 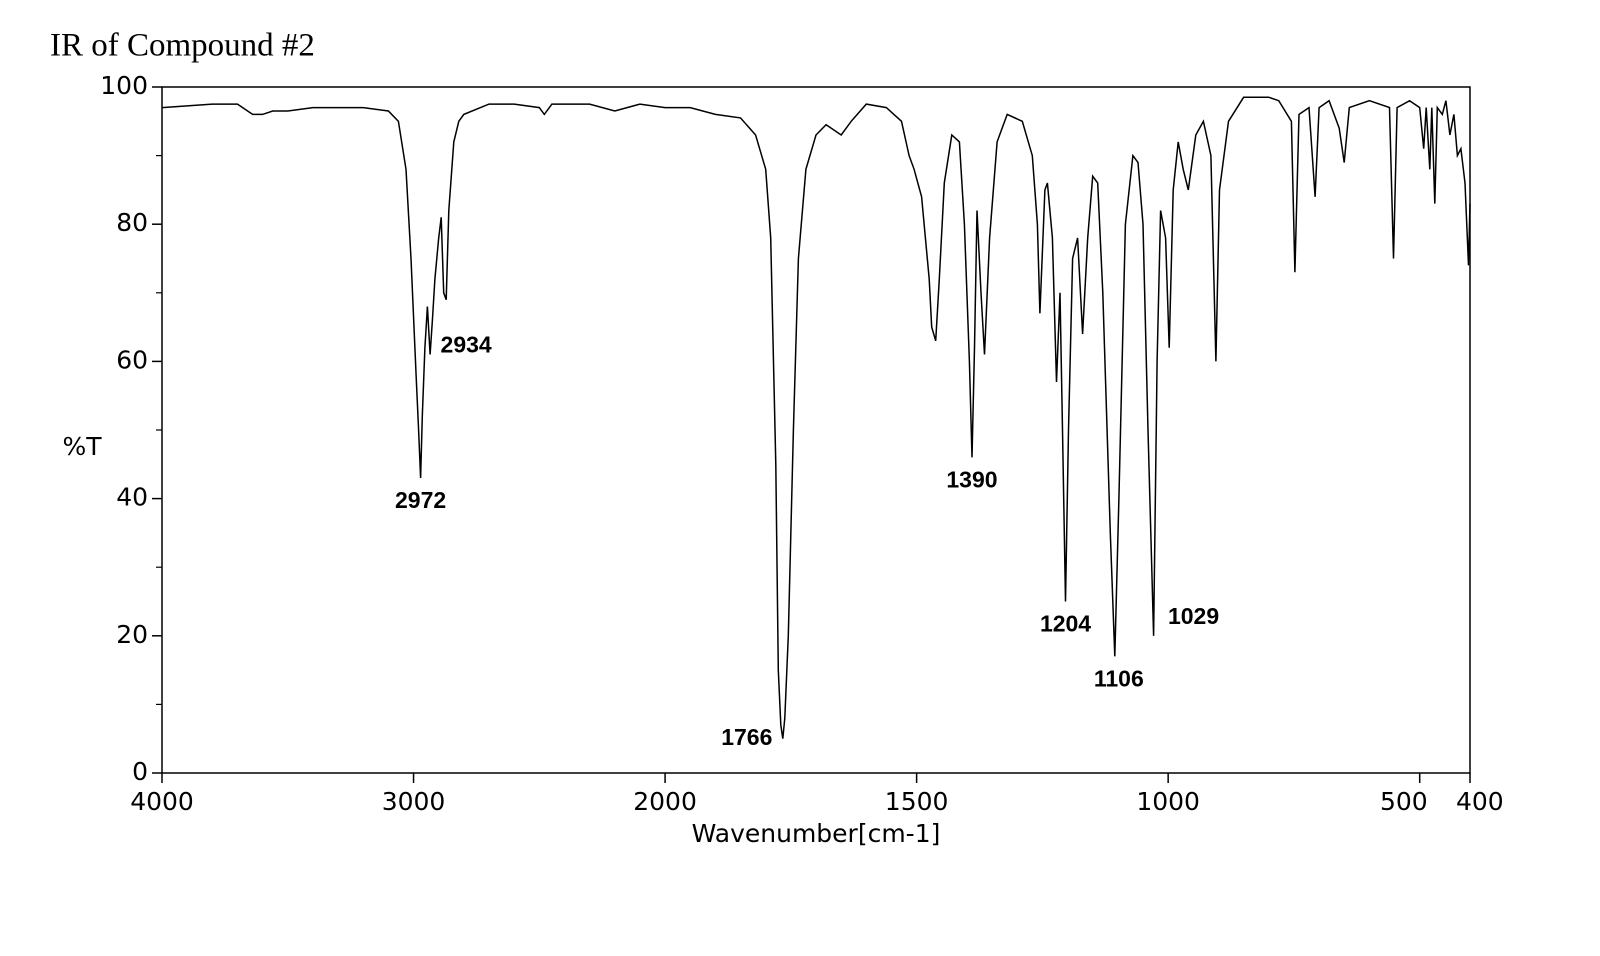 I want to click on x-tick-label: 4000, so click(x=162, y=801).